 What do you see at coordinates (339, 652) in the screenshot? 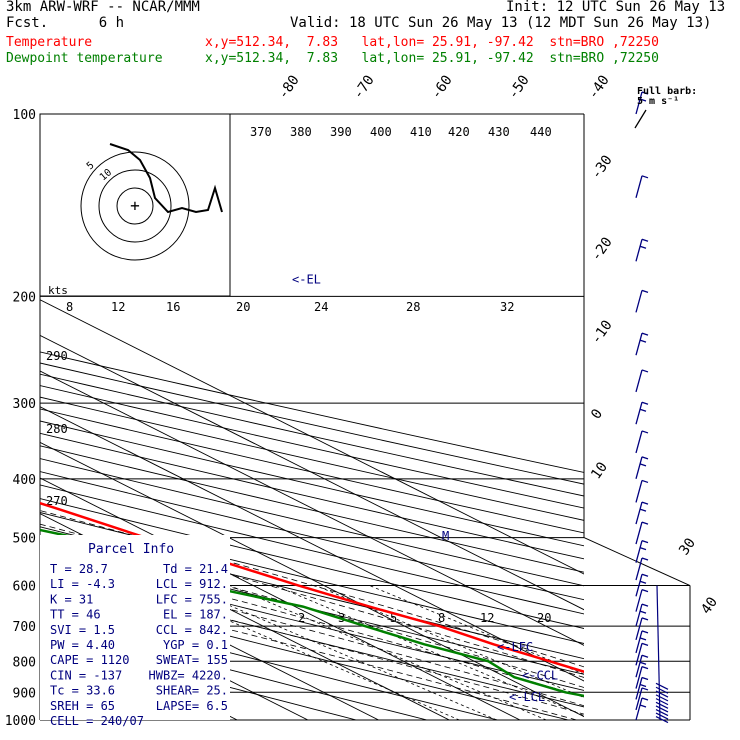
I see `mixing-ratio-line` at bounding box center [339, 652].